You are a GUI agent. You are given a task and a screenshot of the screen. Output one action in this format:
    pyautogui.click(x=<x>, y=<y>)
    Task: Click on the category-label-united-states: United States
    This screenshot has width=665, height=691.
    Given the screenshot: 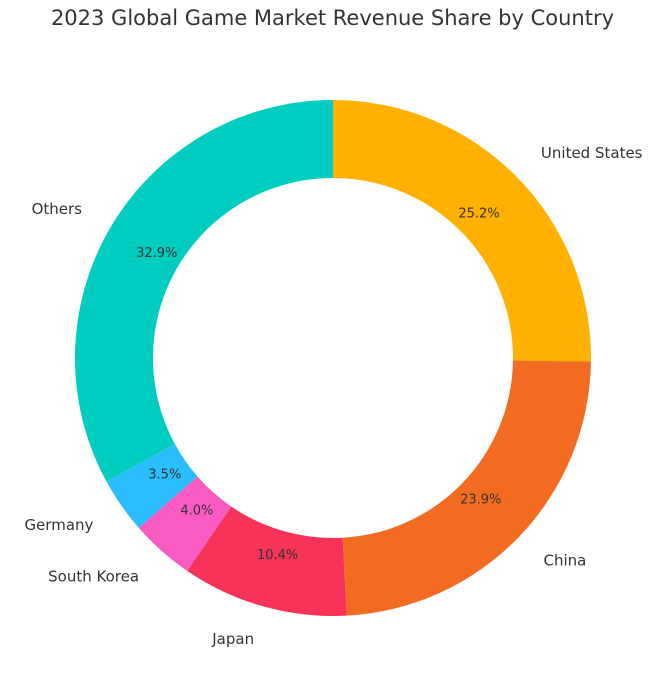 What is the action you would take?
    pyautogui.click(x=592, y=153)
    